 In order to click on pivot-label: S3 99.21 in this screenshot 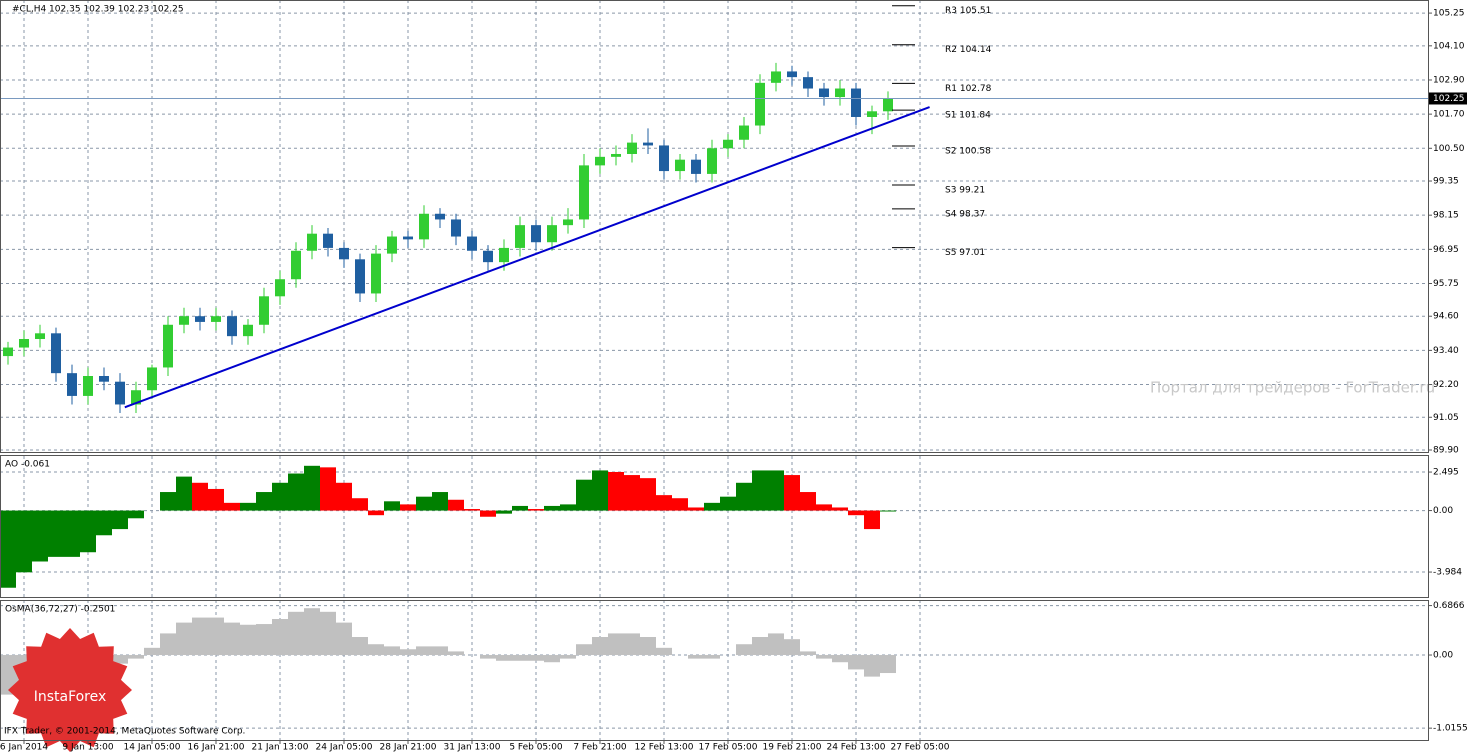, I will do `click(965, 191)`.